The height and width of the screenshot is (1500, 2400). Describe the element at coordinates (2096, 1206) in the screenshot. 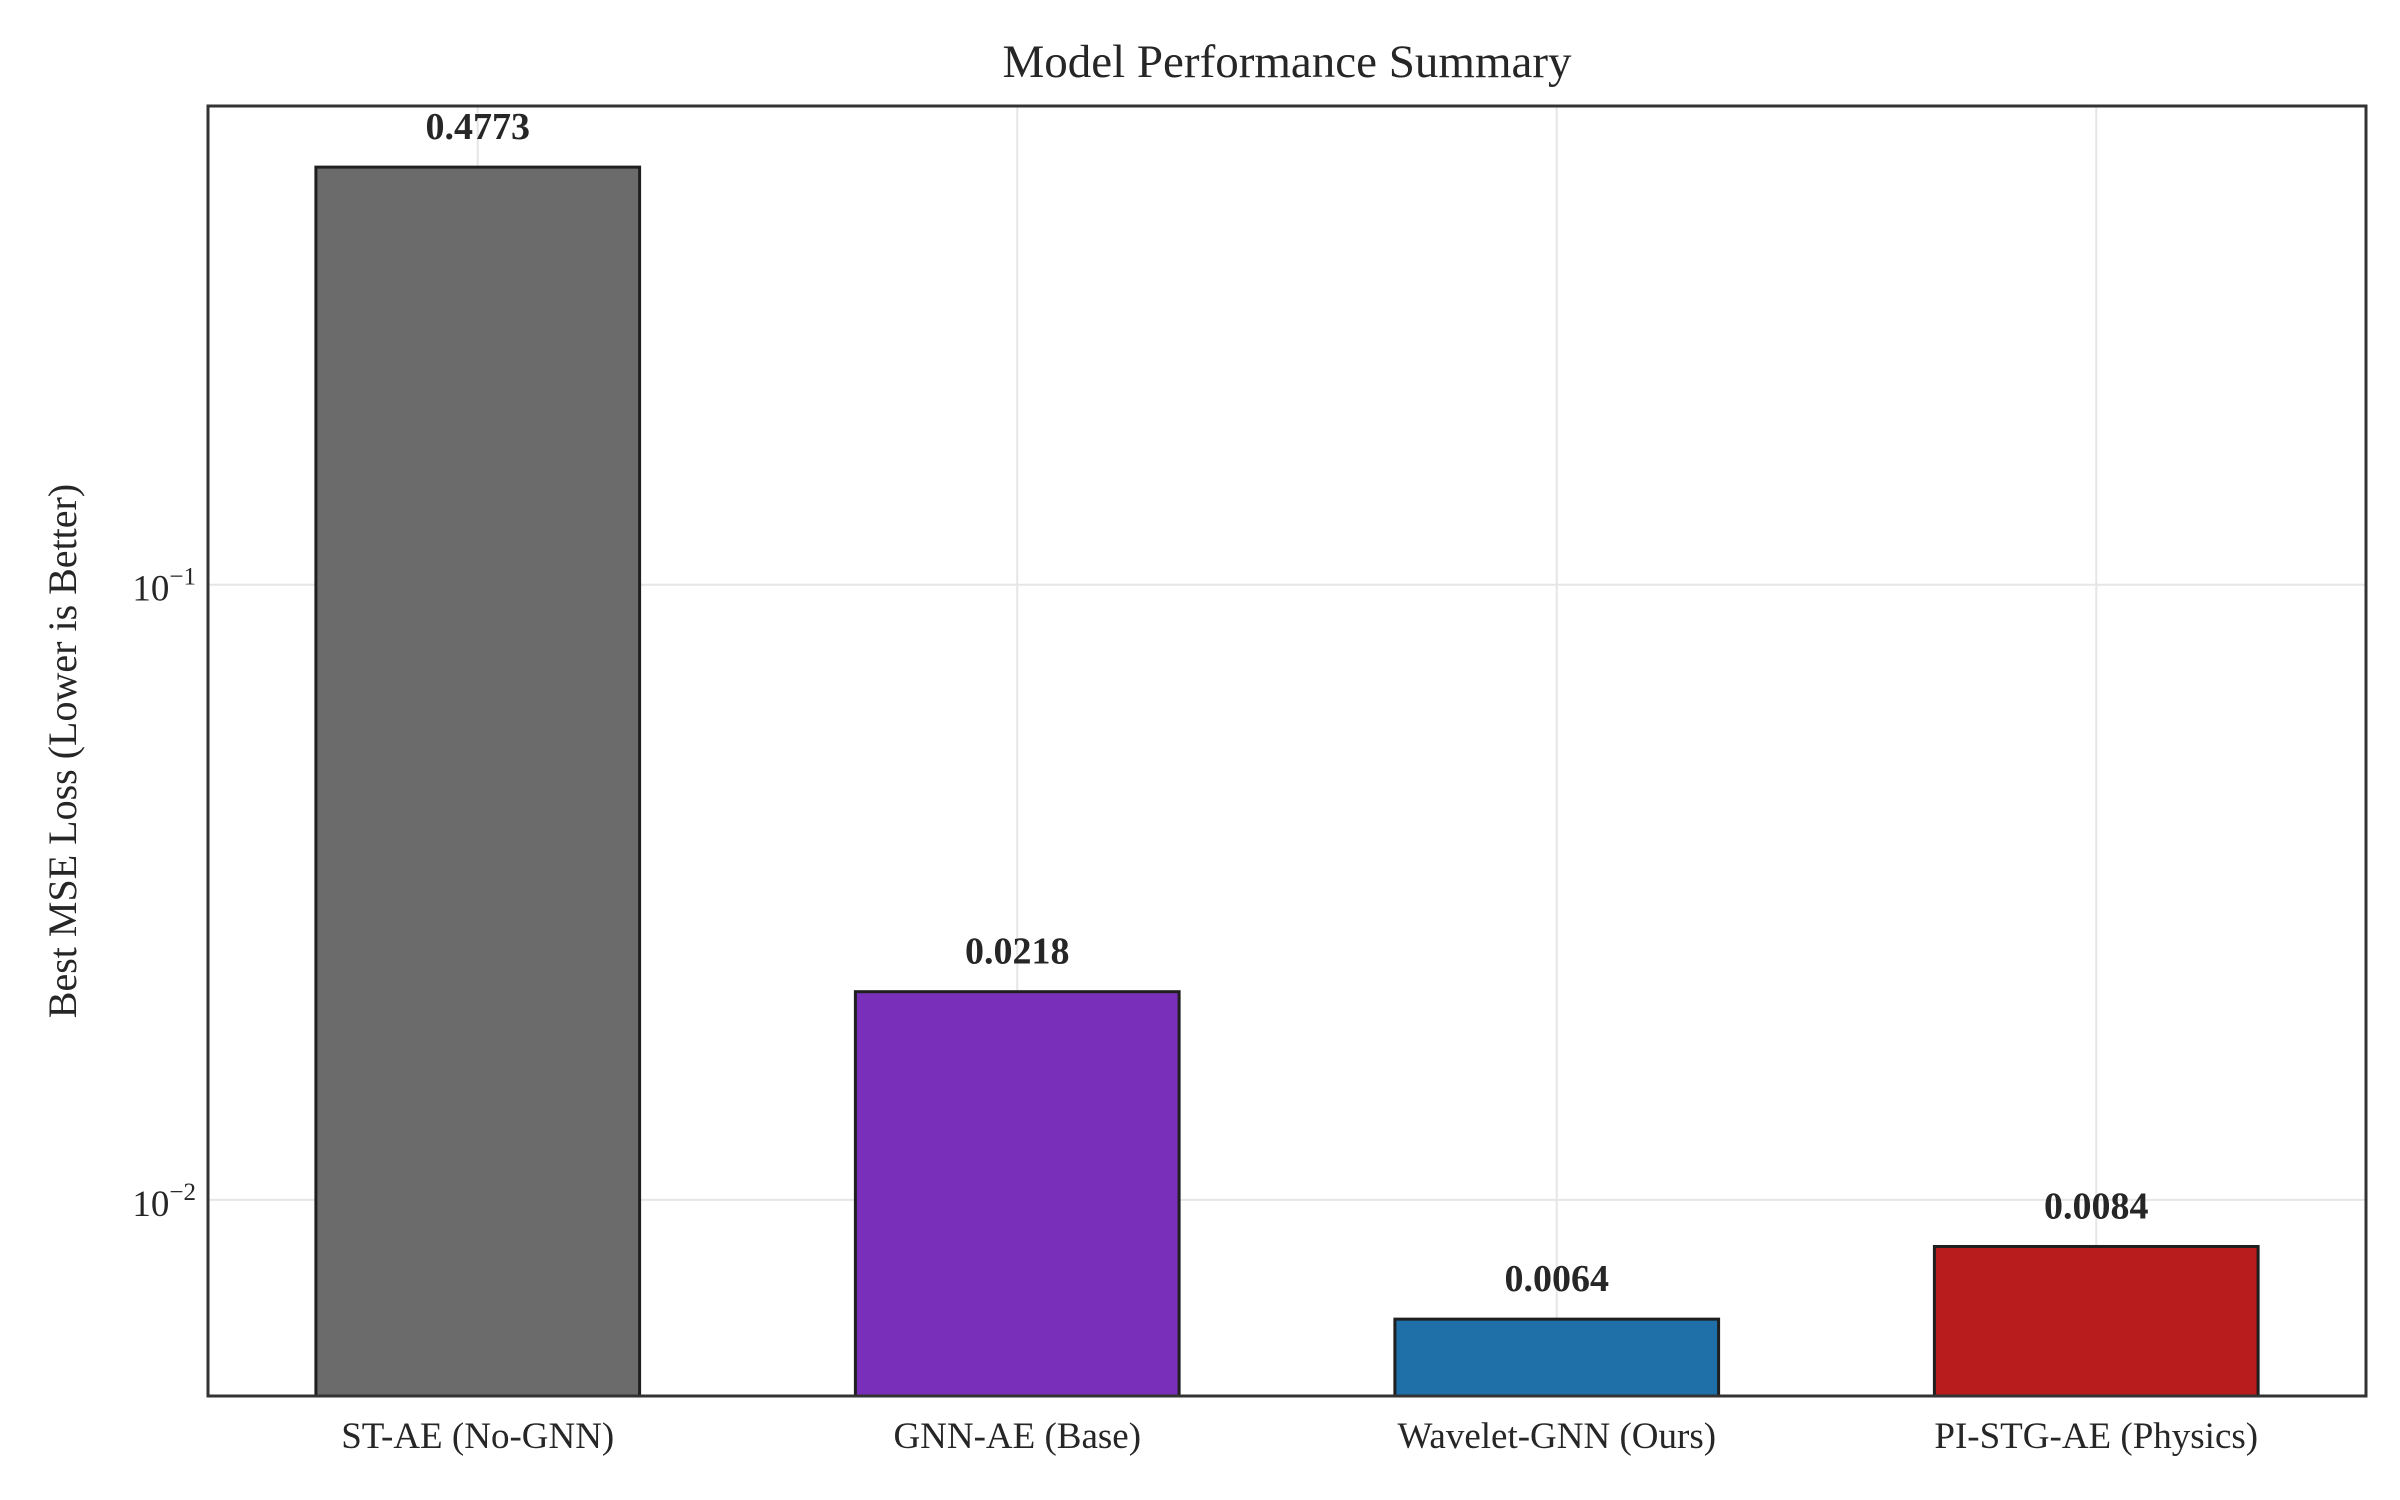

I see `bar-value-label: 0.0084` at that location.